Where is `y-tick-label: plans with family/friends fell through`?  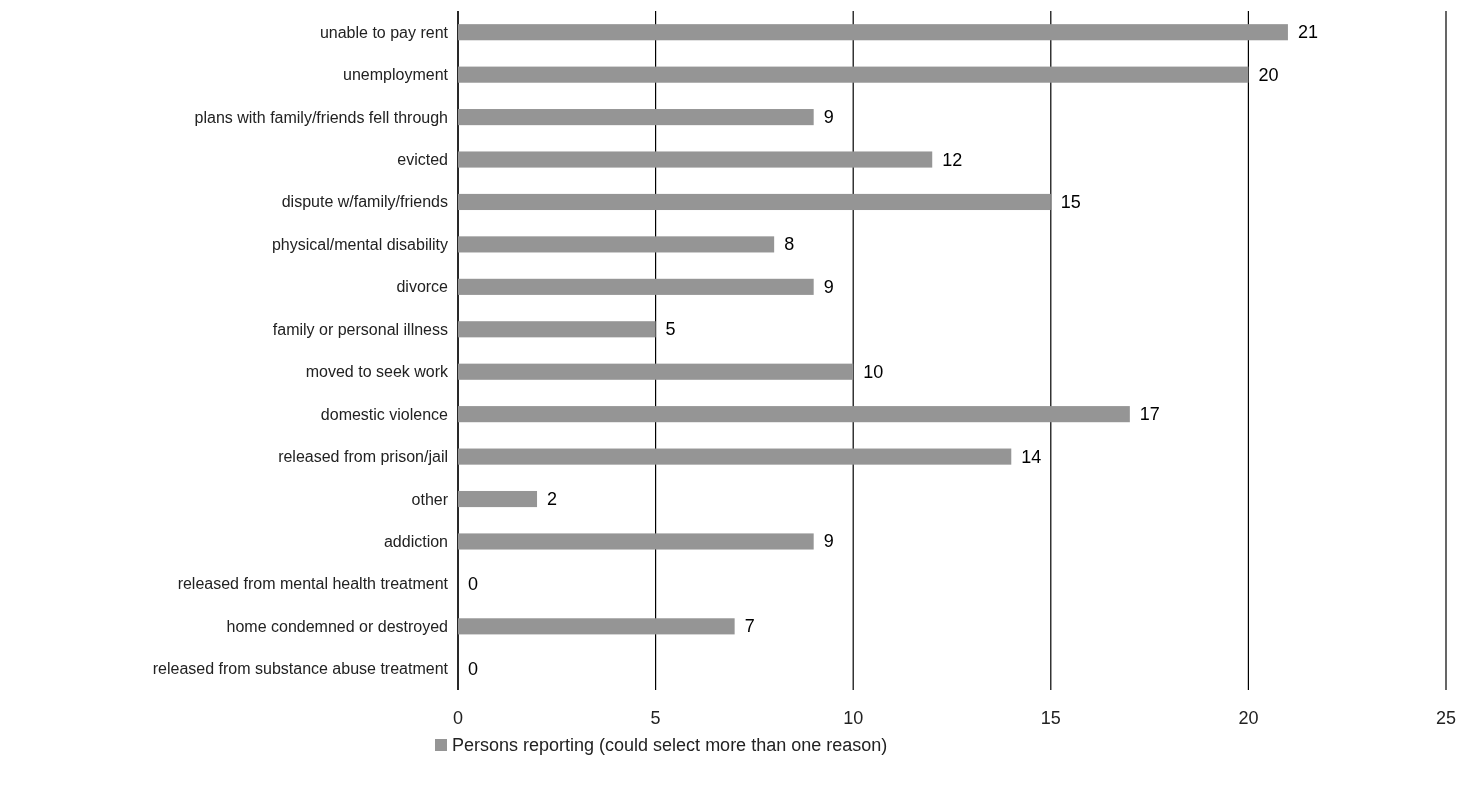 y-tick-label: plans with family/friends fell through is located at coordinates (321, 117).